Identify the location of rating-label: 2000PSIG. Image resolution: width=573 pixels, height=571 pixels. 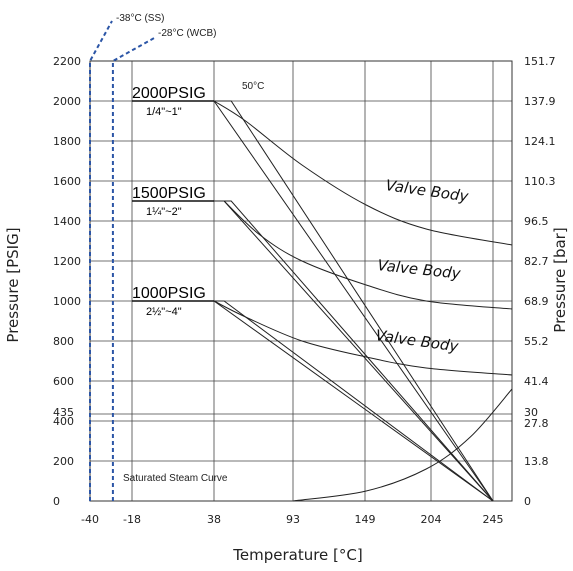
(169, 93).